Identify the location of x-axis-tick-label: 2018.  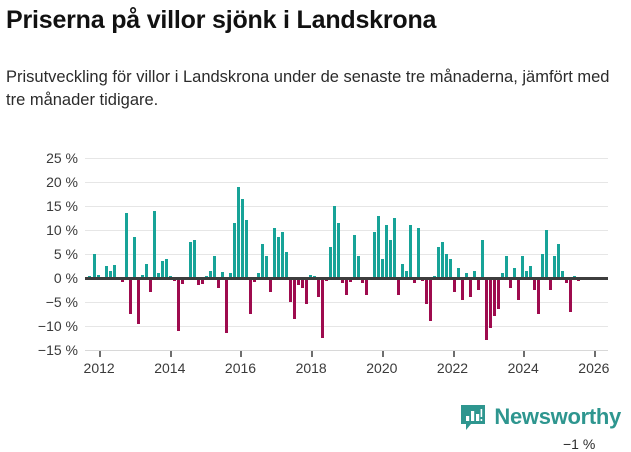
(311, 368).